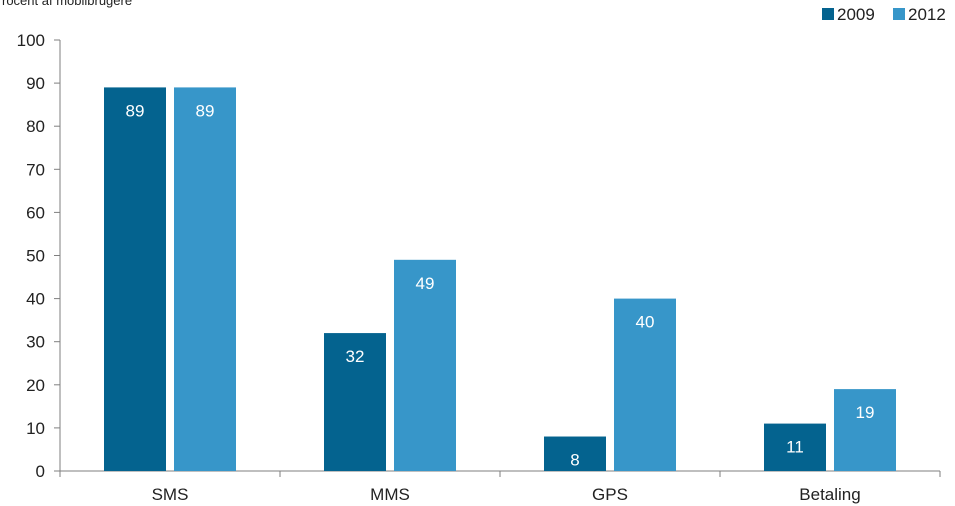 The image size is (955, 506). Describe the element at coordinates (865, 412) in the screenshot. I see `data-label: 19` at that location.